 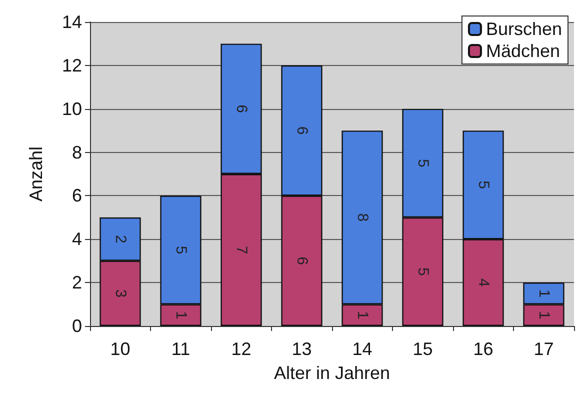 What do you see at coordinates (362, 217) in the screenshot?
I see `data-label: 8` at bounding box center [362, 217].